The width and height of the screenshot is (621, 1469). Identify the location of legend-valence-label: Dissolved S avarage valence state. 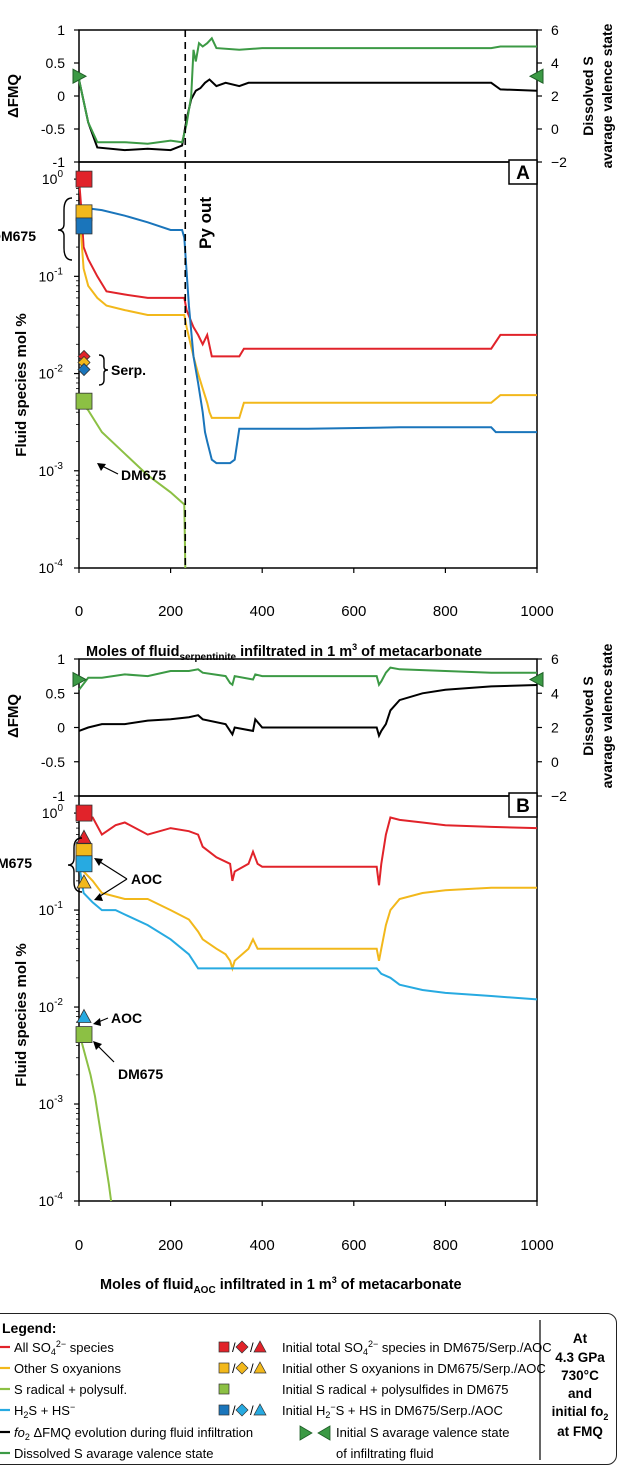
(113, 1453).